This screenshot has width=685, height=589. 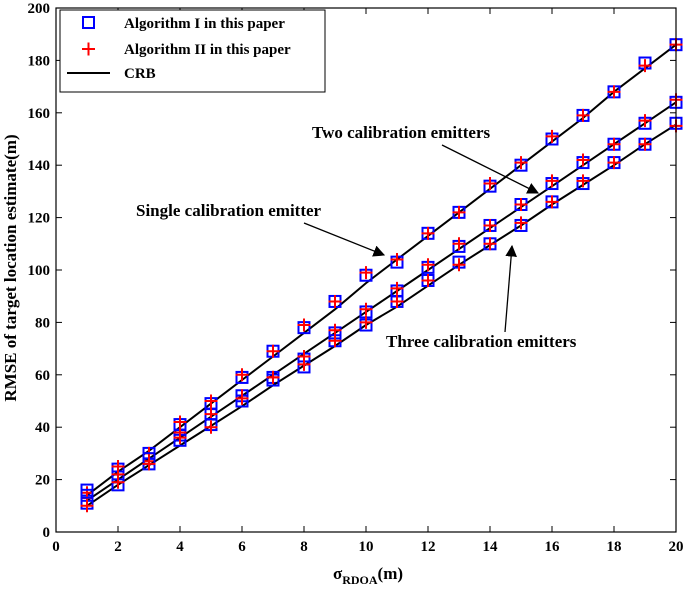 What do you see at coordinates (242, 547) in the screenshot?
I see `x-tick-label: 6` at bounding box center [242, 547].